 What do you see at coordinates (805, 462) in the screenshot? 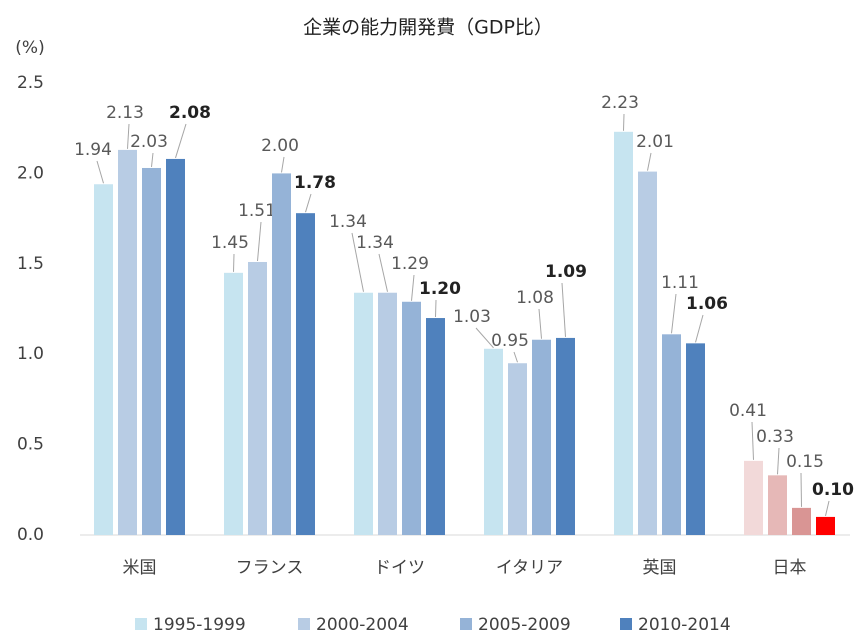
I see `data-label: 0.15` at bounding box center [805, 462].